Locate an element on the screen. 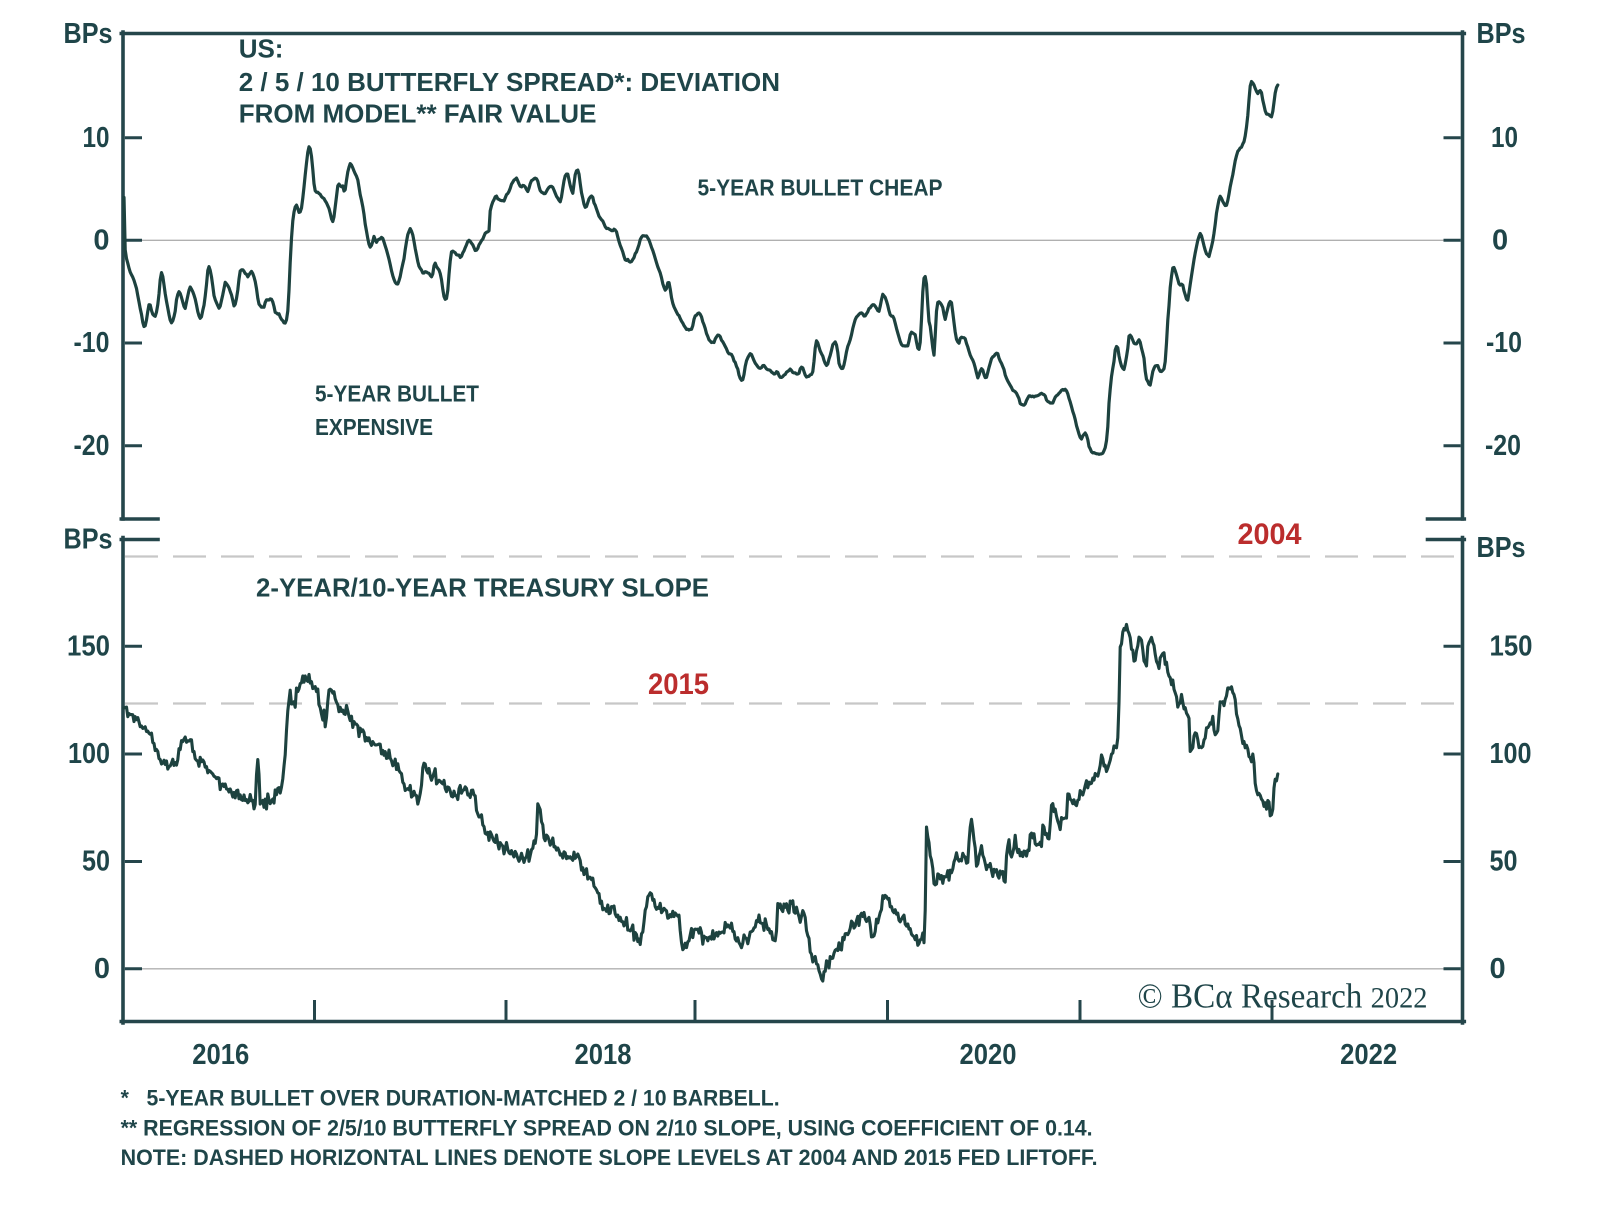  svg-text: EXPENSIVE is located at coordinates (374, 427).